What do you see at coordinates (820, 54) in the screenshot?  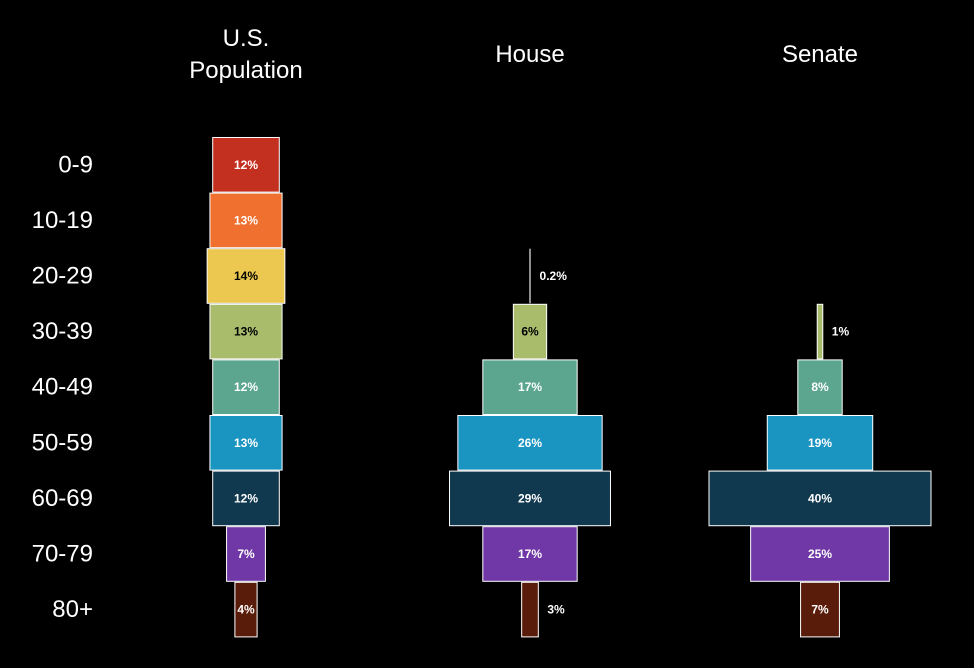 I see `panel-title-line: Senate` at bounding box center [820, 54].